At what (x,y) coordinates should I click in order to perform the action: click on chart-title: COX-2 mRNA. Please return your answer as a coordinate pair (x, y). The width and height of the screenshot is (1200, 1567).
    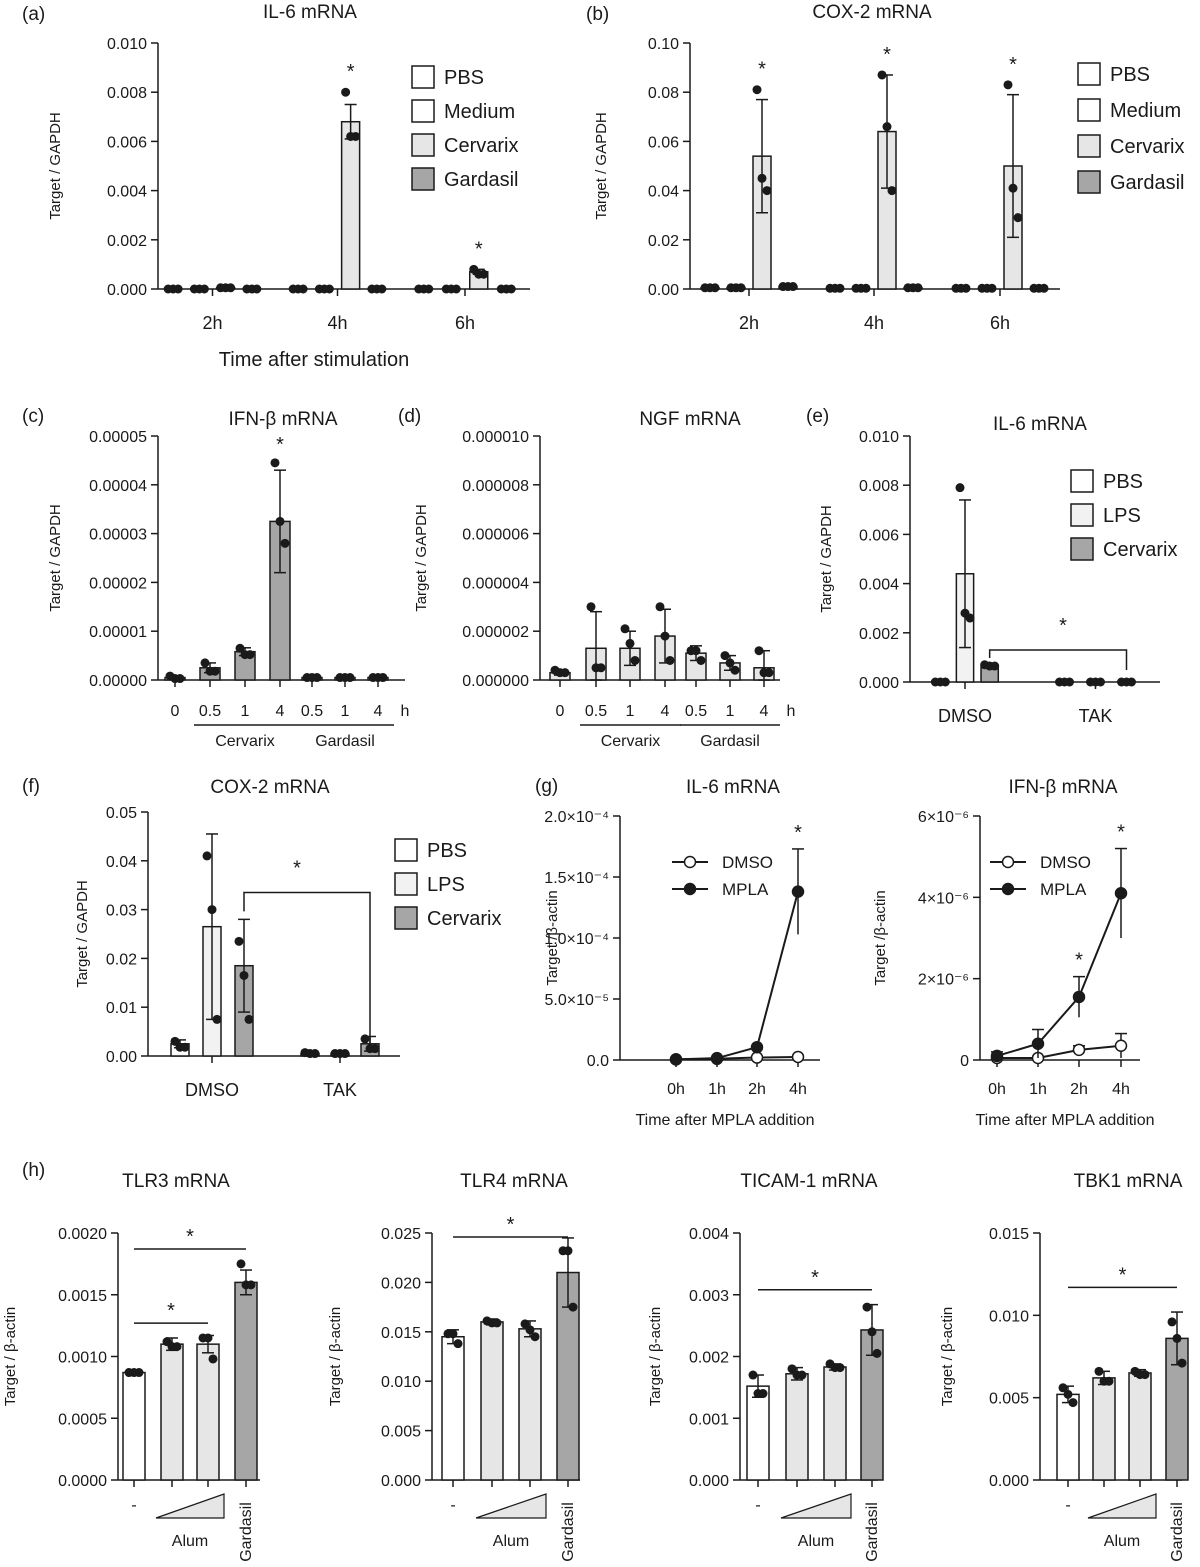
    Looking at the image, I should click on (872, 12).